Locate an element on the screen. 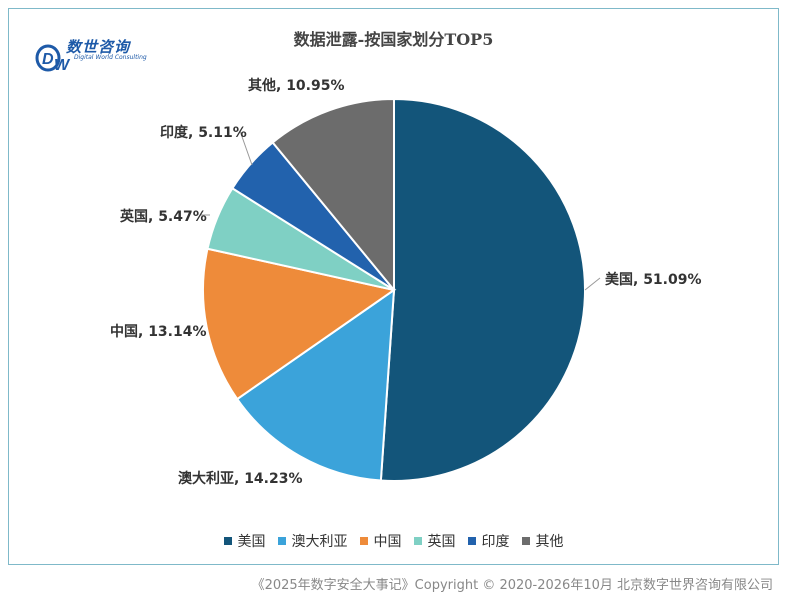 The width and height of the screenshot is (787, 599). legend-item-0: 美国 is located at coordinates (244, 541).